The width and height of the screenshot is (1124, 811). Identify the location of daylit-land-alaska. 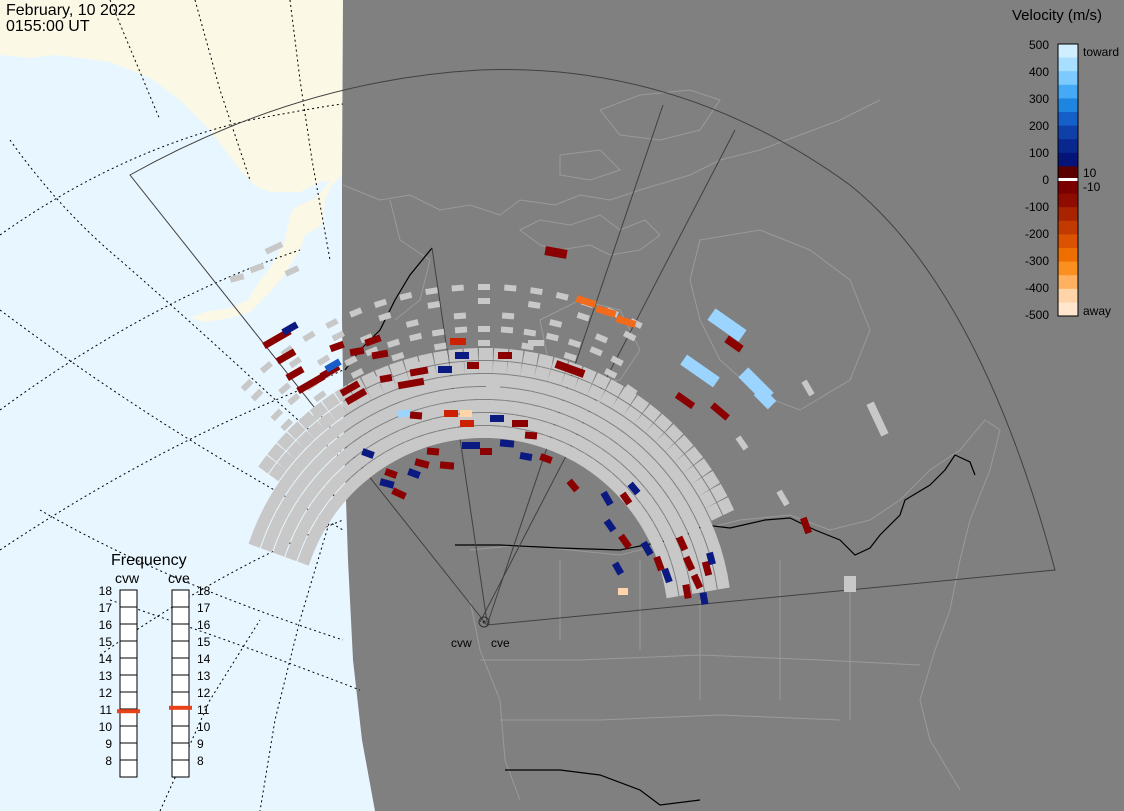
(171, 161).